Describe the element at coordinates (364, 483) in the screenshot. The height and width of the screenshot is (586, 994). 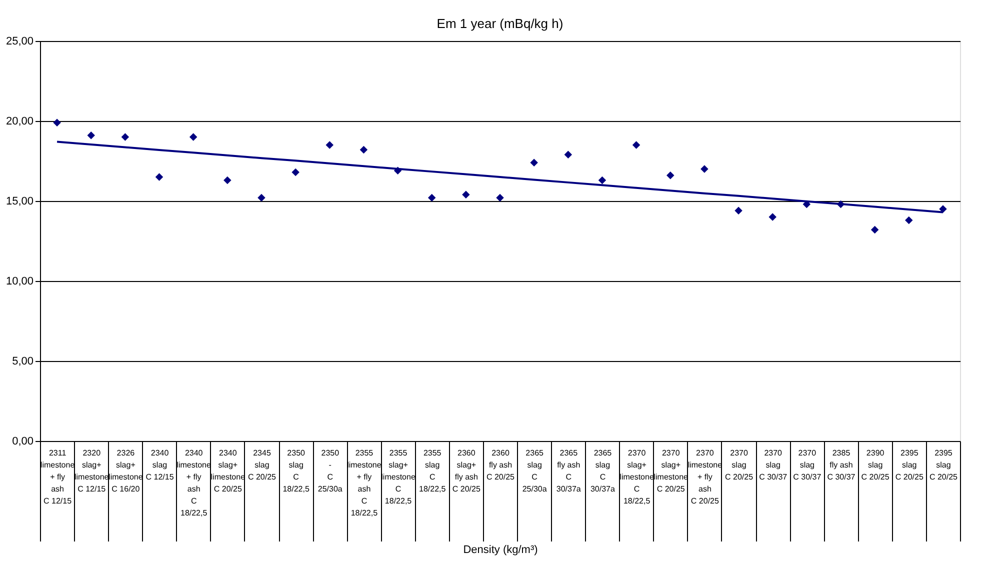
I see `x-tick-label: 2355 limestone + fly ash C 18/22,5` at that location.